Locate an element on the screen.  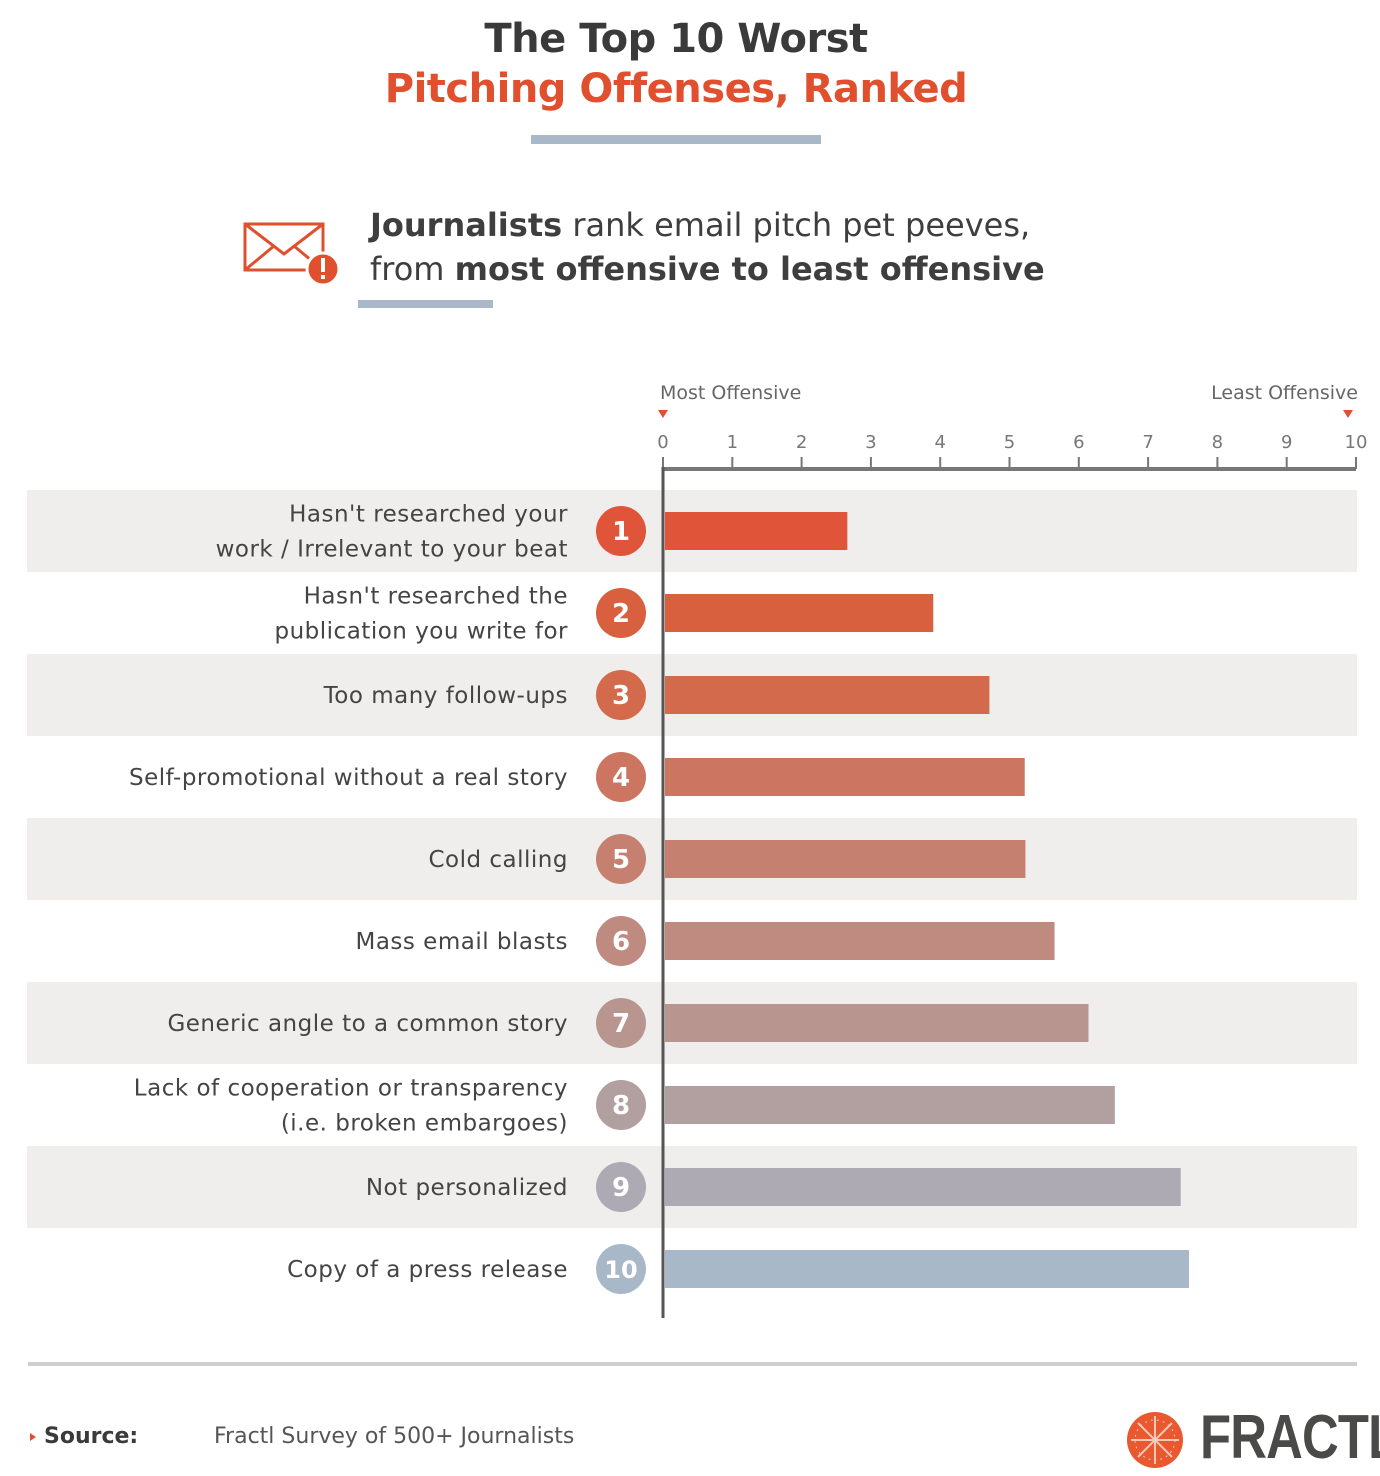
category-label: Lack of cooperation or transparency is located at coordinates (351, 1089).